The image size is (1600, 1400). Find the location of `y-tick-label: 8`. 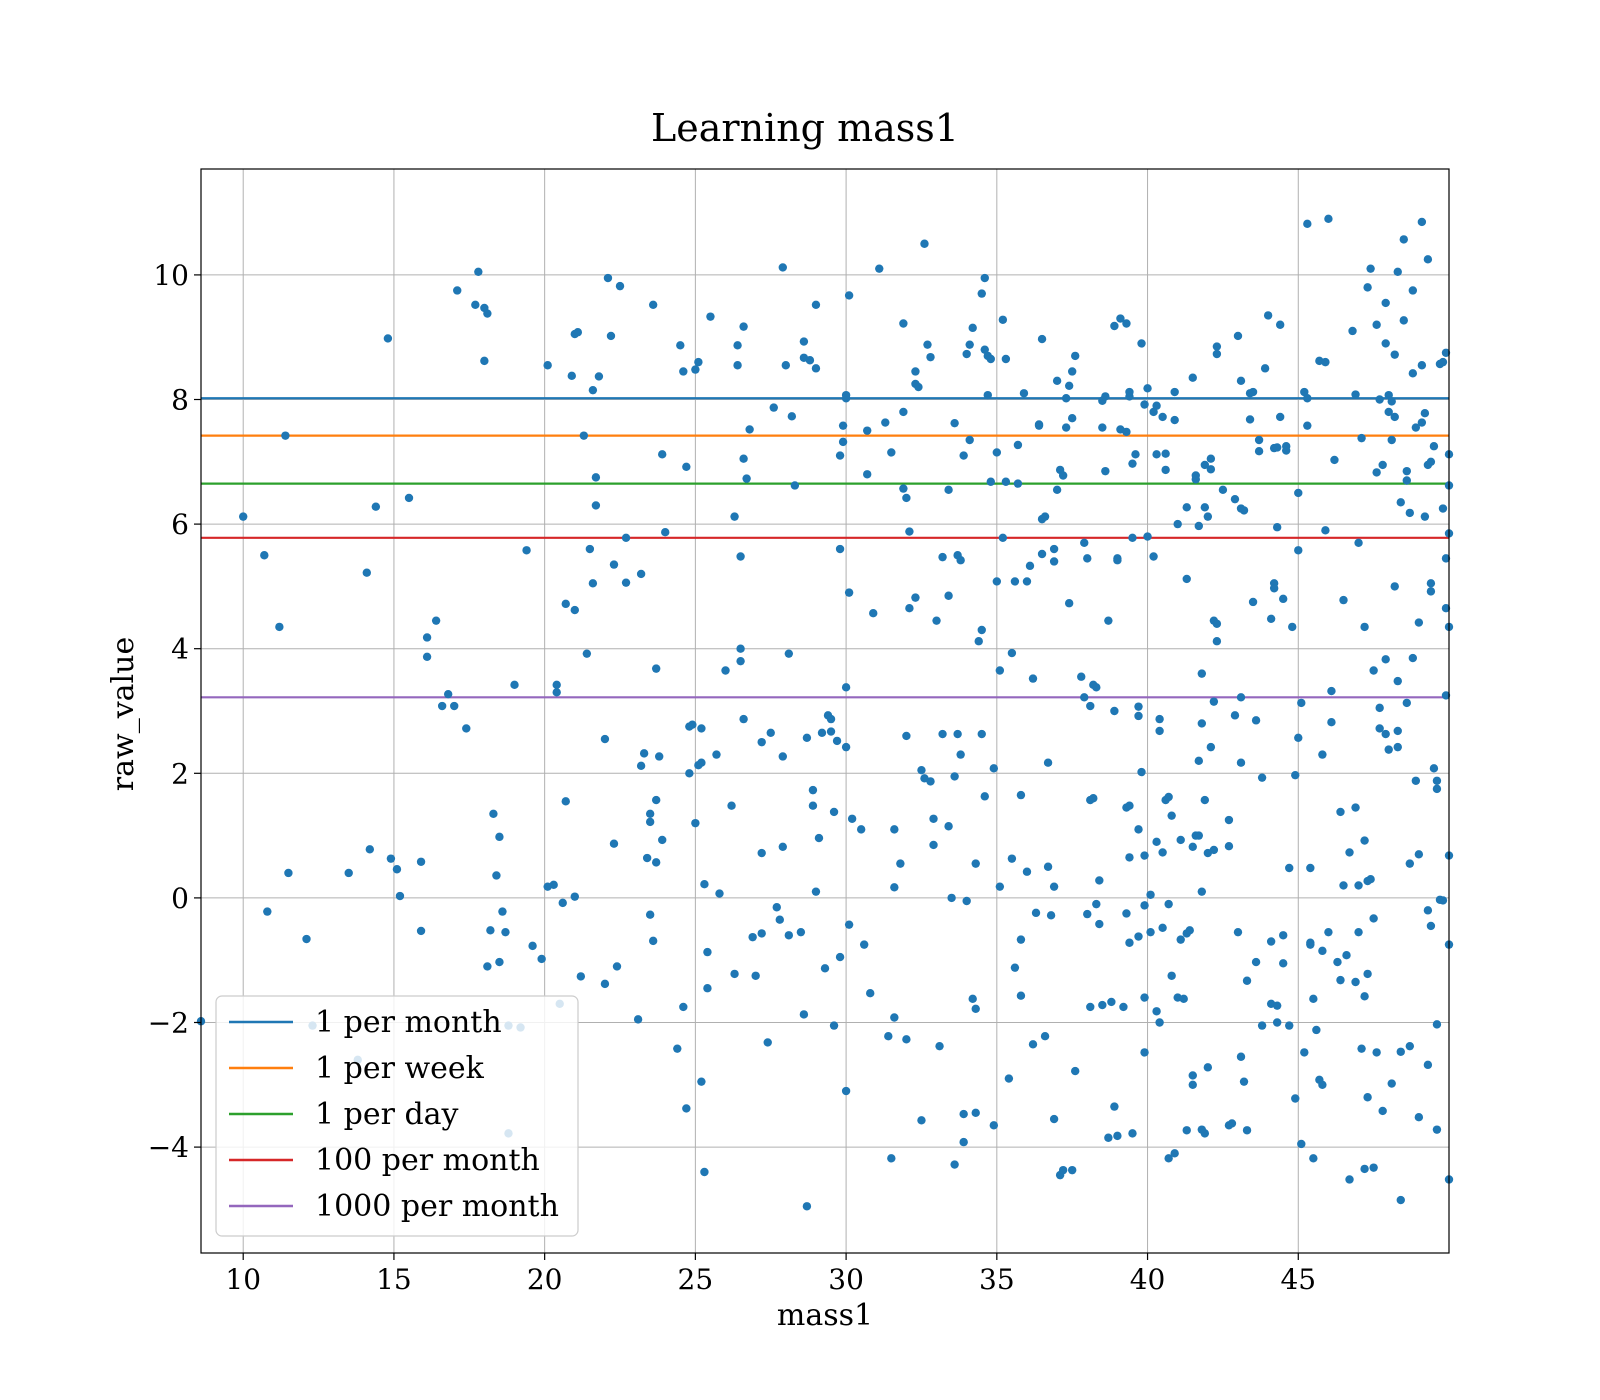

y-tick-label: 8 is located at coordinates (180, 400).